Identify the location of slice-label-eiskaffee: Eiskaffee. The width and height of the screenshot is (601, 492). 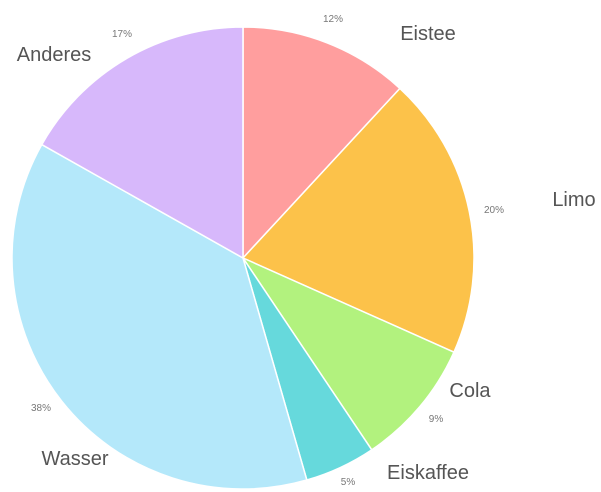
(428, 473).